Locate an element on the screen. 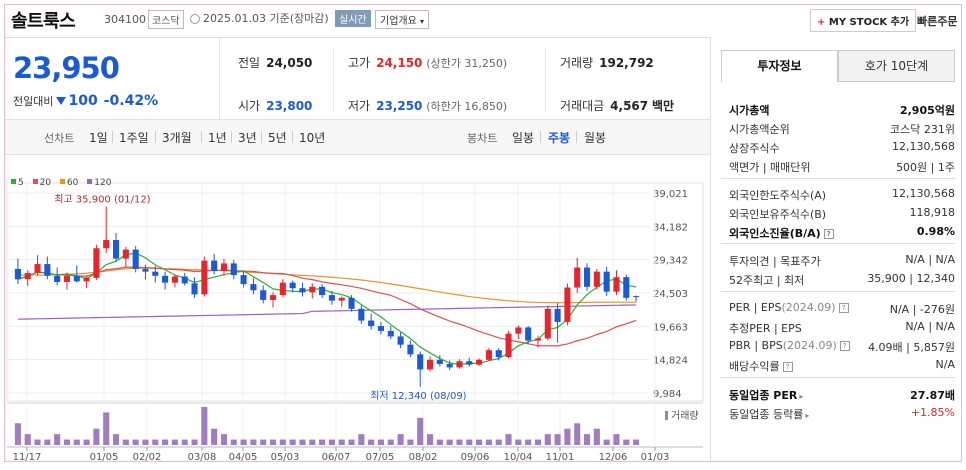  stock-code: 304100 is located at coordinates (125, 19).